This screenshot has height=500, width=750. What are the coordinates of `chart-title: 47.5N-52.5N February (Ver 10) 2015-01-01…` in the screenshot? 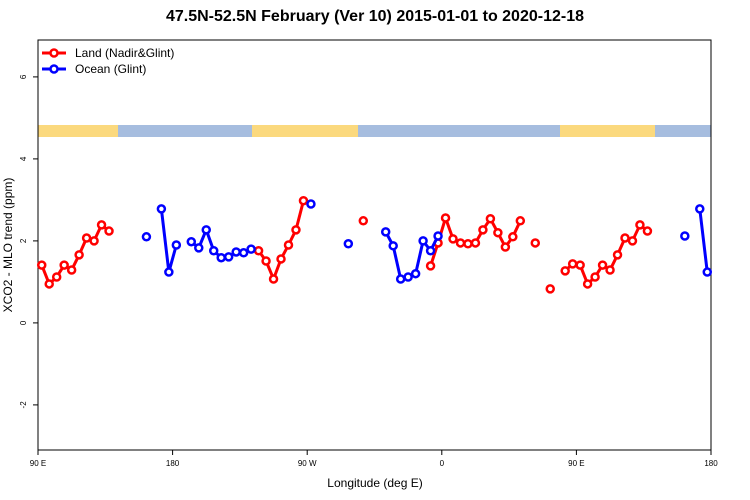 It's located at (375, 16).